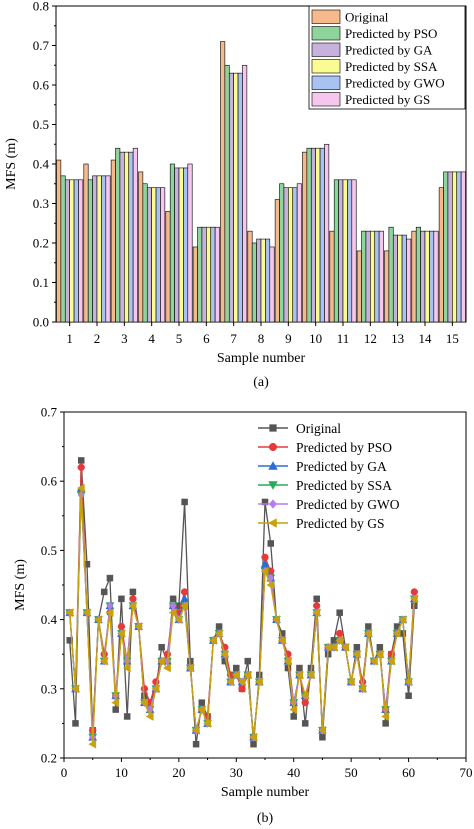  I want to click on y-tick-label: 0.2, so click(41, 243).